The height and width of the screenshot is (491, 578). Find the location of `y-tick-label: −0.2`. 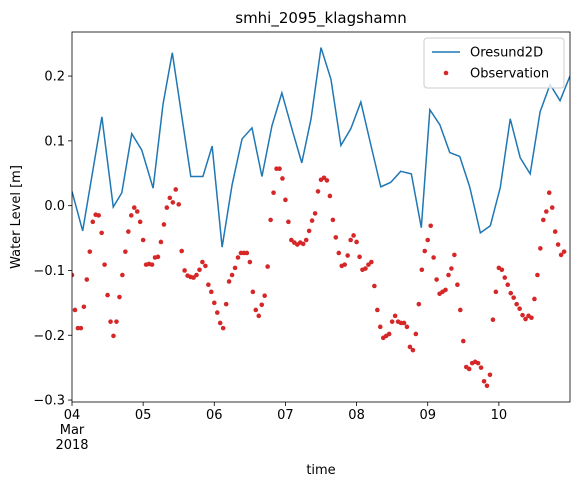

y-tick-label: −0.2 is located at coordinates (49, 336).